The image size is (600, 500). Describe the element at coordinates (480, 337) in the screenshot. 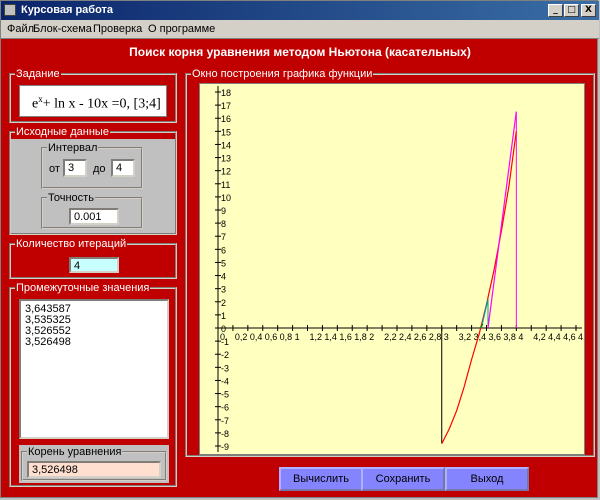

I see `x-tick-label: 3,4` at that location.